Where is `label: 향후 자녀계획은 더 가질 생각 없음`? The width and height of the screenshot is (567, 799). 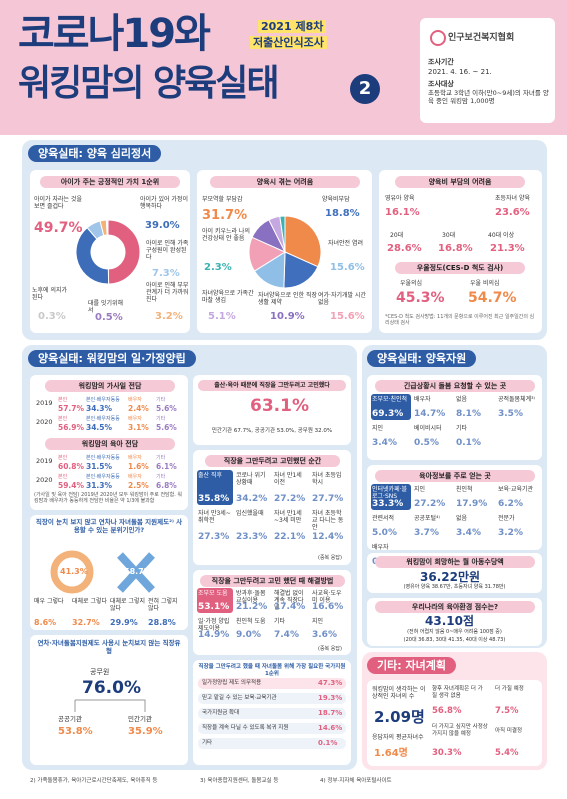
label: 향후 자녀계획은 더 가질 생각 없음 is located at coordinates (457, 692).